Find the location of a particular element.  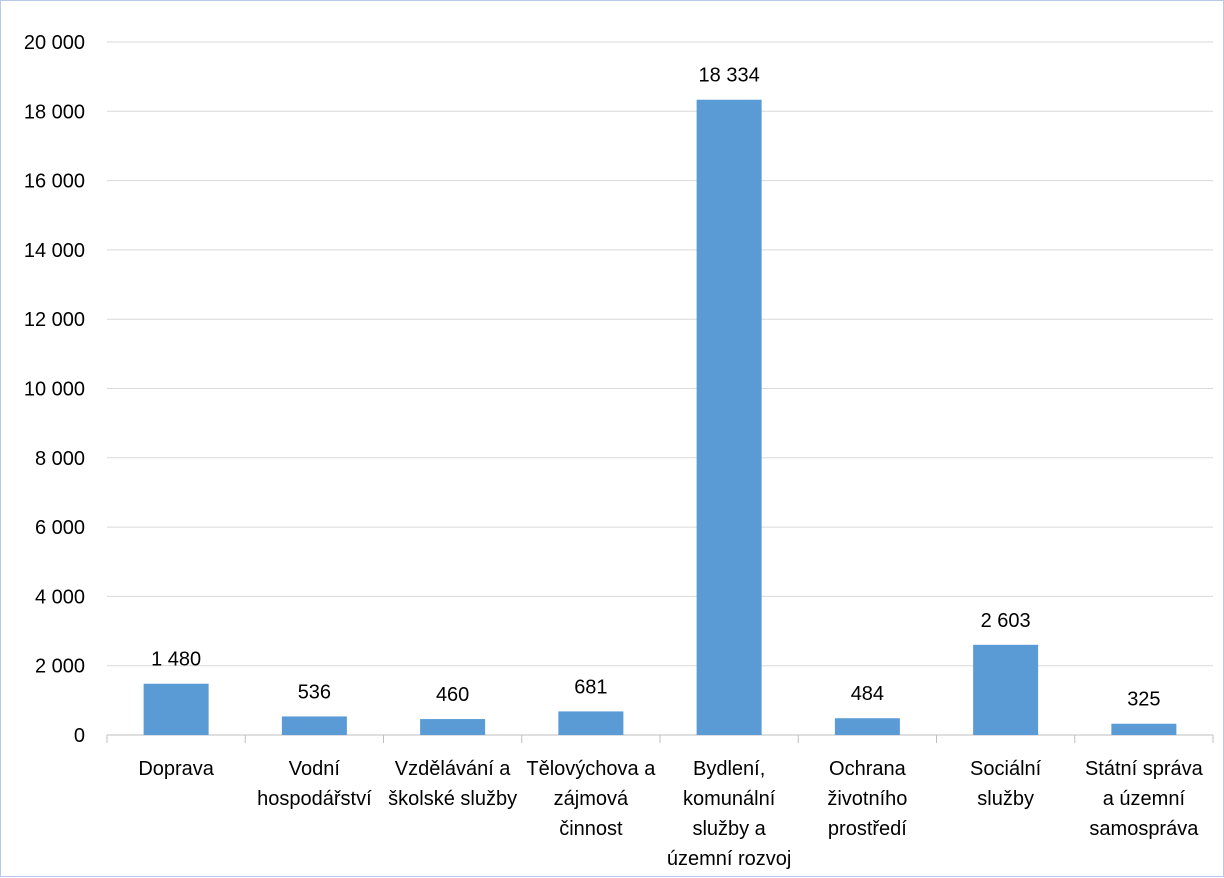

y-tick-label: 18 000 is located at coordinates (54, 112).